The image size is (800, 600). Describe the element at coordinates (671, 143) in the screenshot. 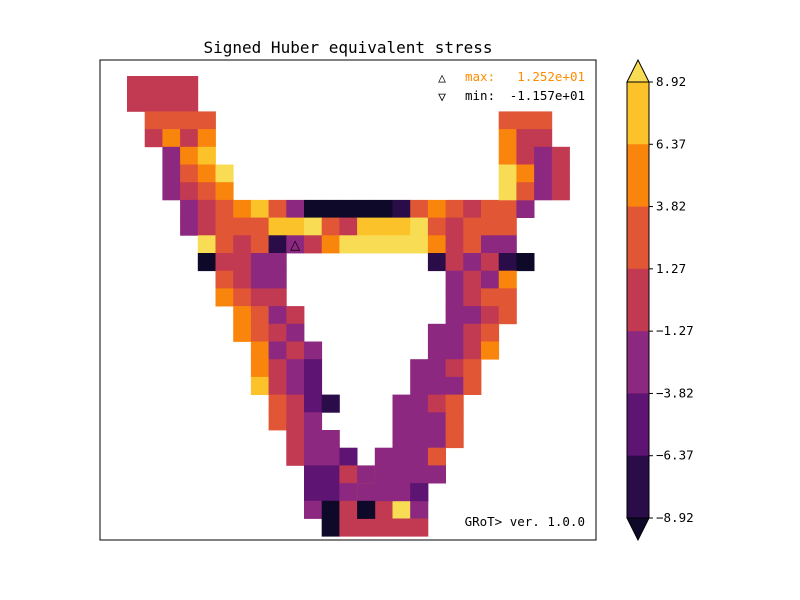

I see `colorbar-tick-label: 6.37` at that location.